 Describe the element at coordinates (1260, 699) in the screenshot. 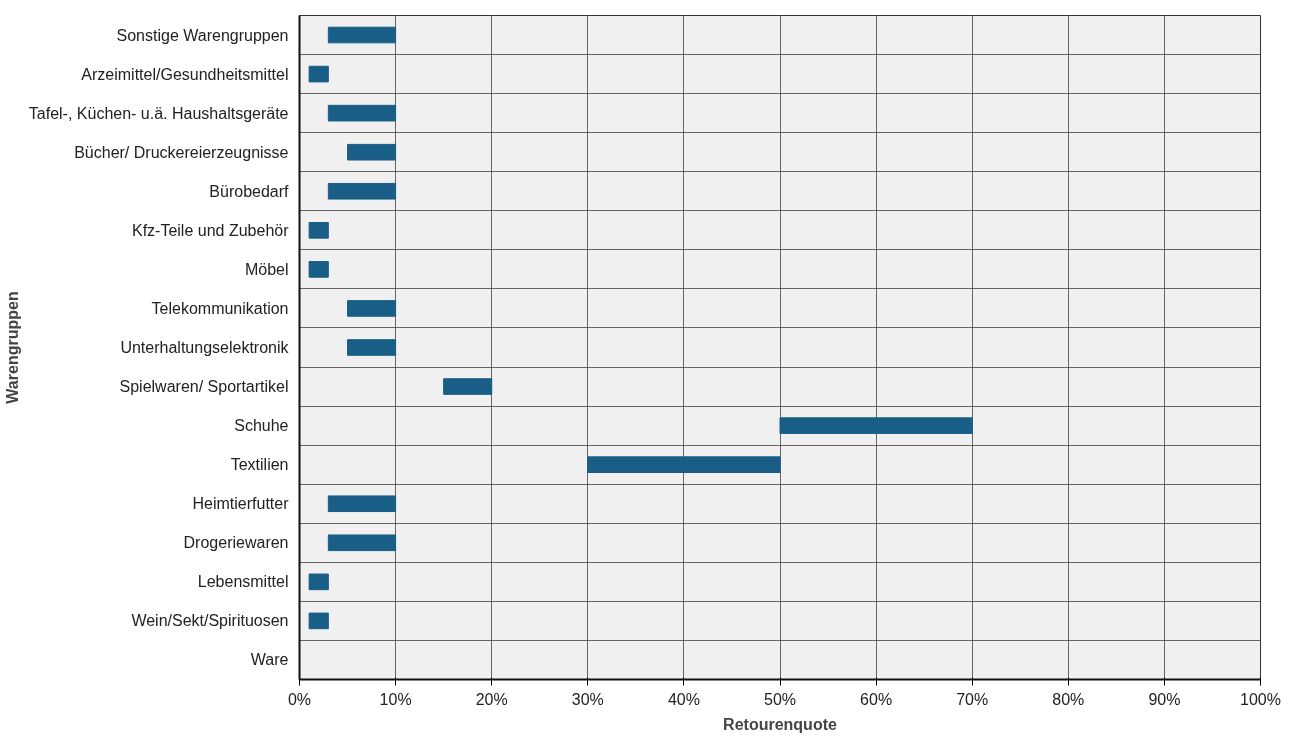

I see `x-tick-label: 100%` at that location.